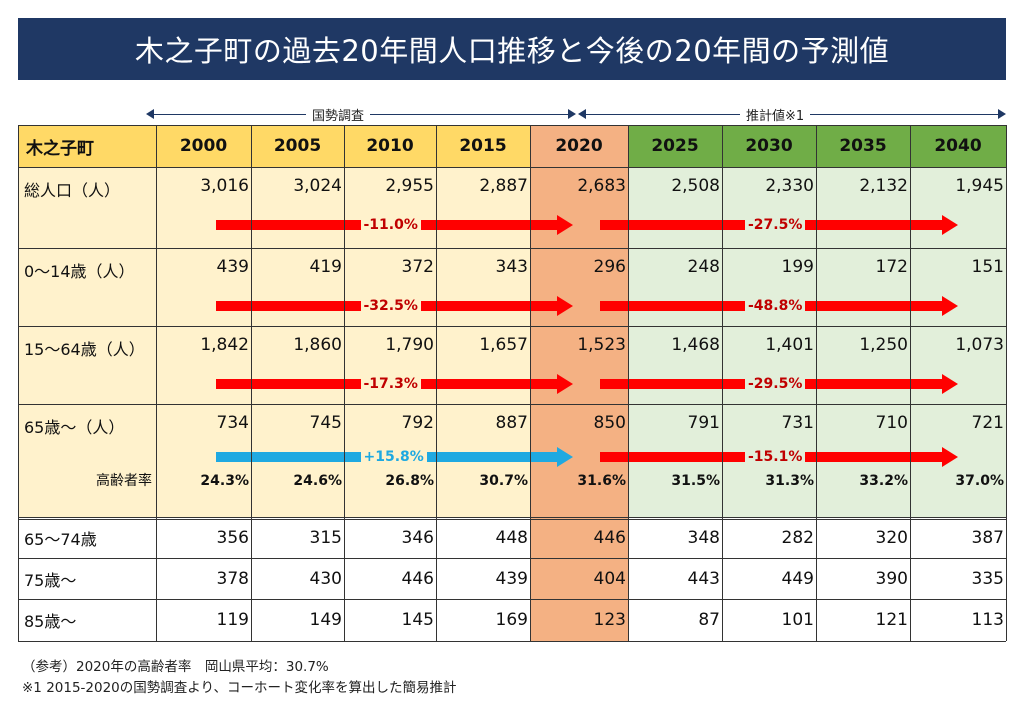 The image size is (1024, 709). I want to click on value-cell: 378, so click(232, 578).